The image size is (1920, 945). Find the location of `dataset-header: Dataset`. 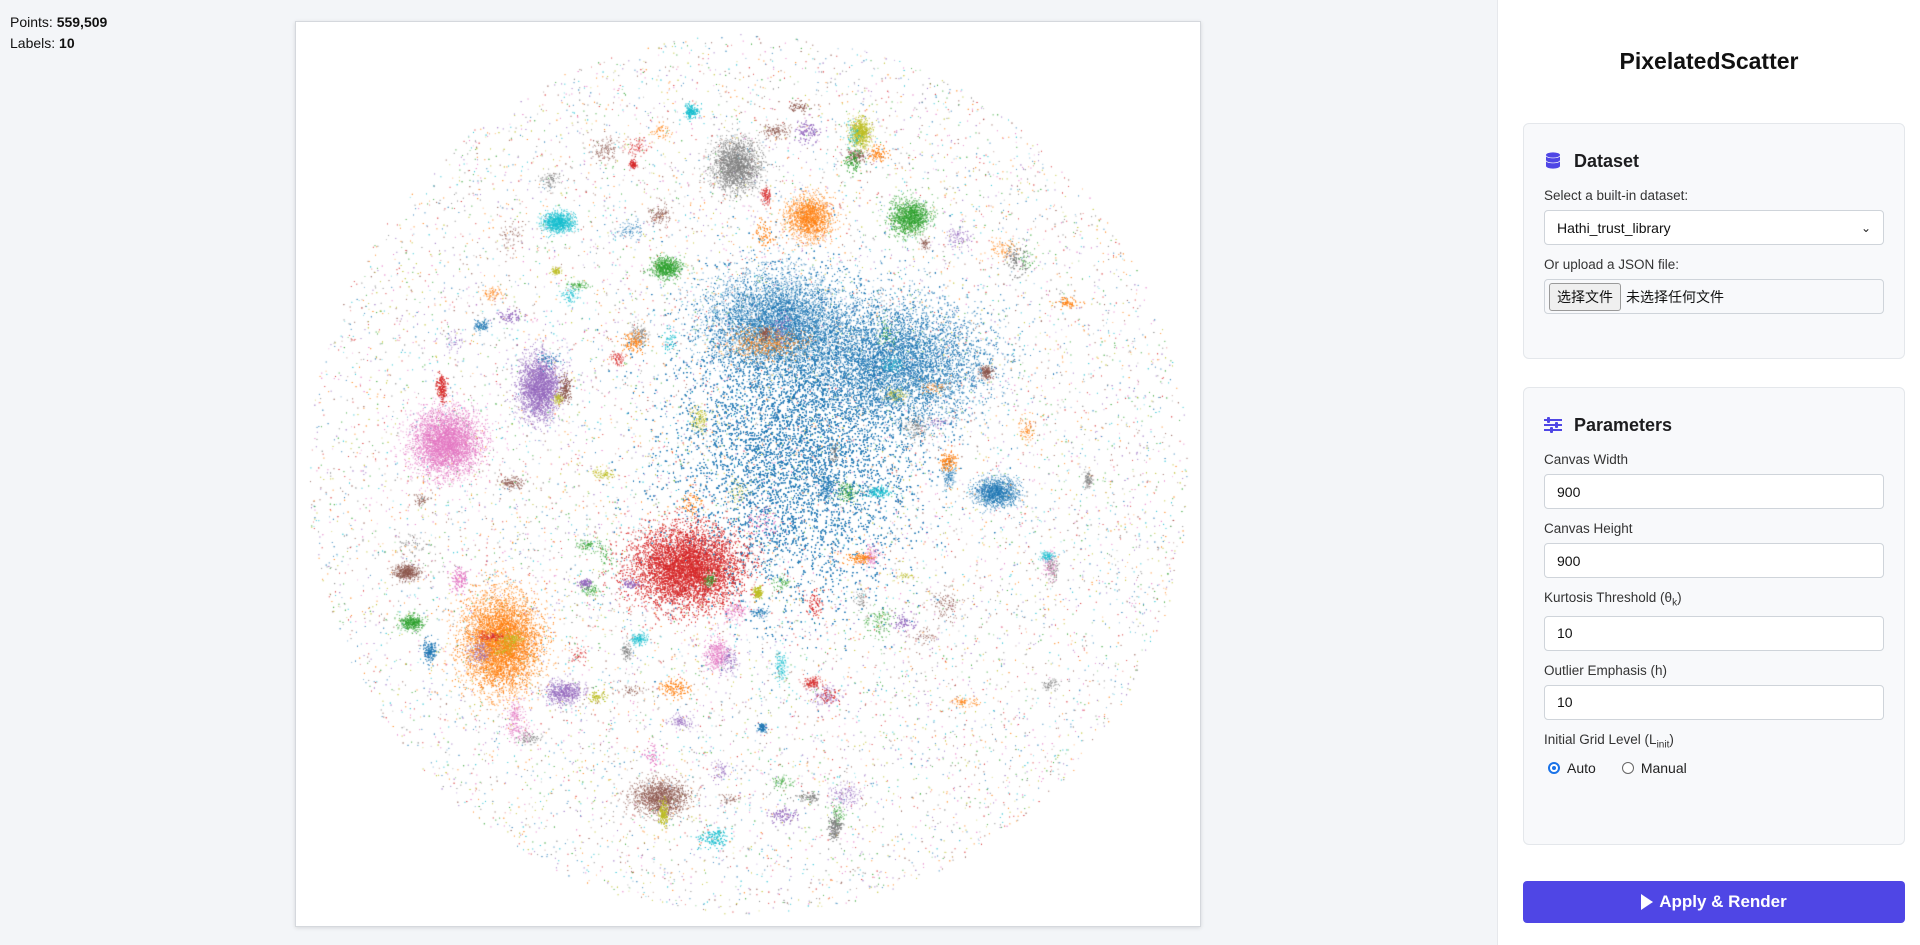

dataset-header: Dataset is located at coordinates (1714, 161).